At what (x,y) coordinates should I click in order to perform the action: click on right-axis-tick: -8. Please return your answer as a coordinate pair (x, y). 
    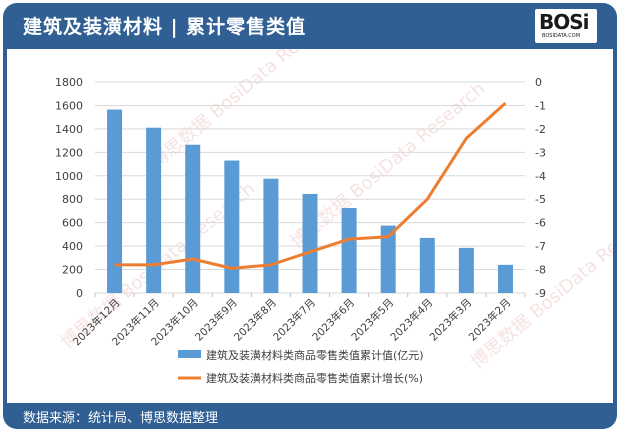
    Looking at the image, I should click on (540, 270).